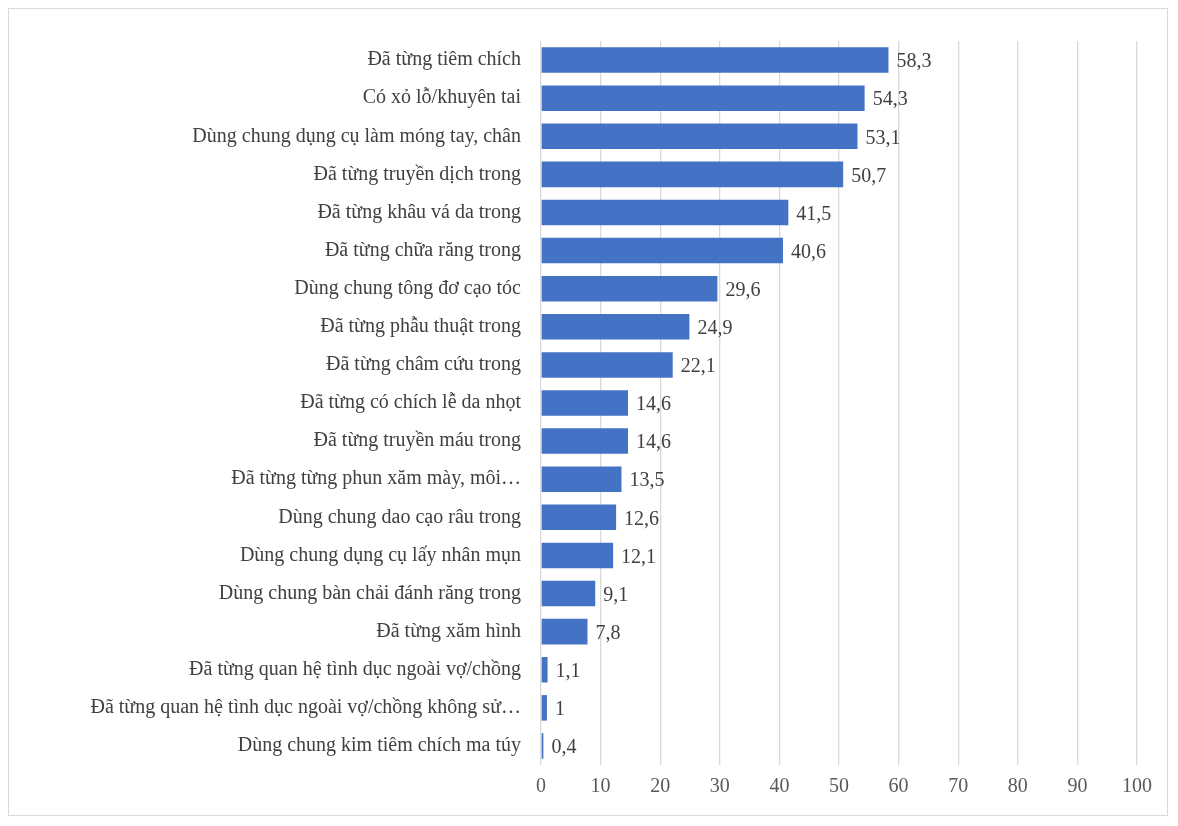  I want to click on x-tick-label: 50, so click(839, 785).